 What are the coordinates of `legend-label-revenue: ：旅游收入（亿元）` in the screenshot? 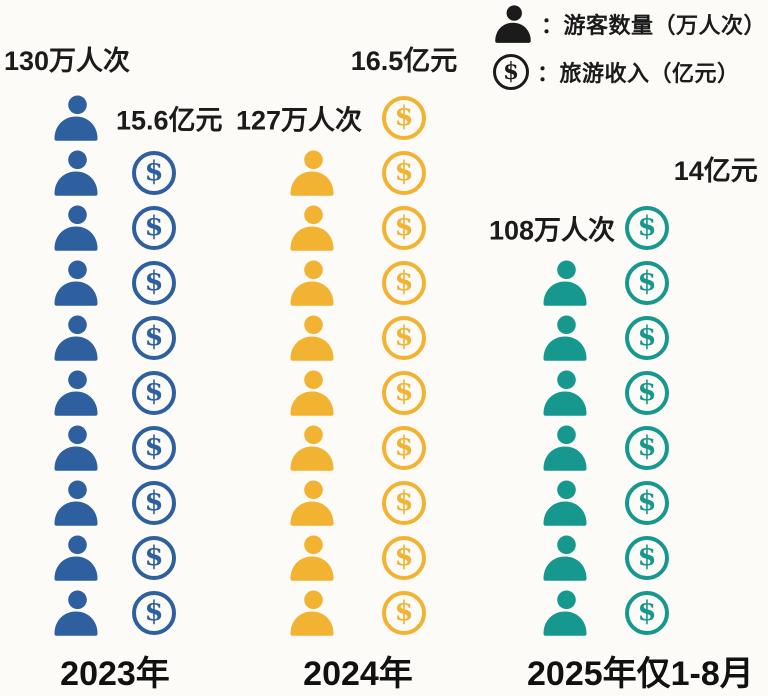 It's located at (638, 73).